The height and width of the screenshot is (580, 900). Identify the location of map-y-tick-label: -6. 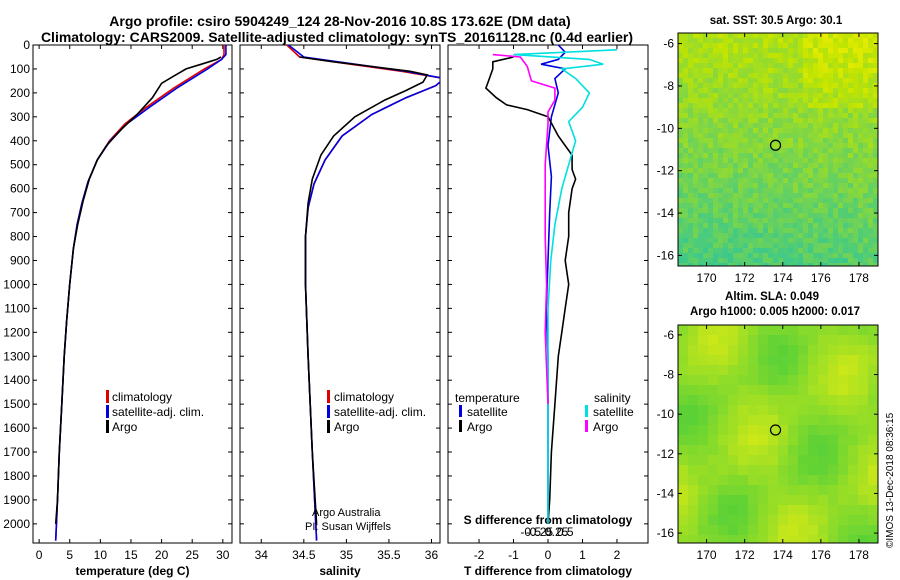
(668, 44).